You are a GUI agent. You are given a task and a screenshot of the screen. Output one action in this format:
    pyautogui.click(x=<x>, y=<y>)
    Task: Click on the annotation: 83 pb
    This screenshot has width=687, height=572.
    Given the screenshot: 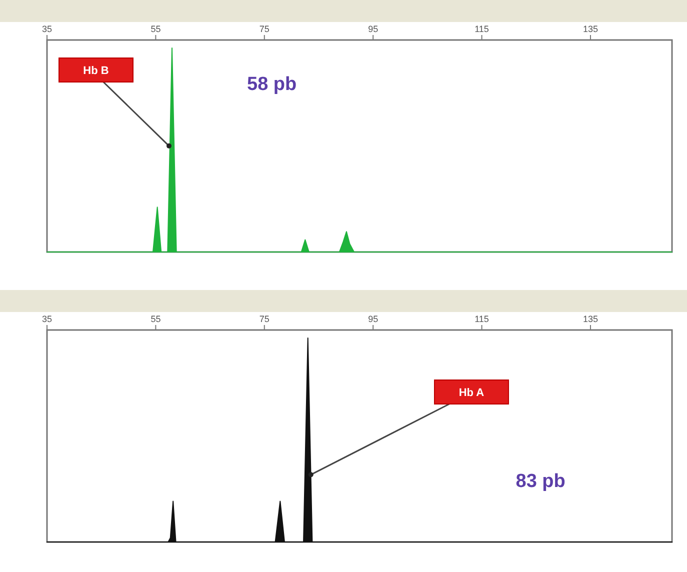 What is the action you would take?
    pyautogui.click(x=541, y=481)
    